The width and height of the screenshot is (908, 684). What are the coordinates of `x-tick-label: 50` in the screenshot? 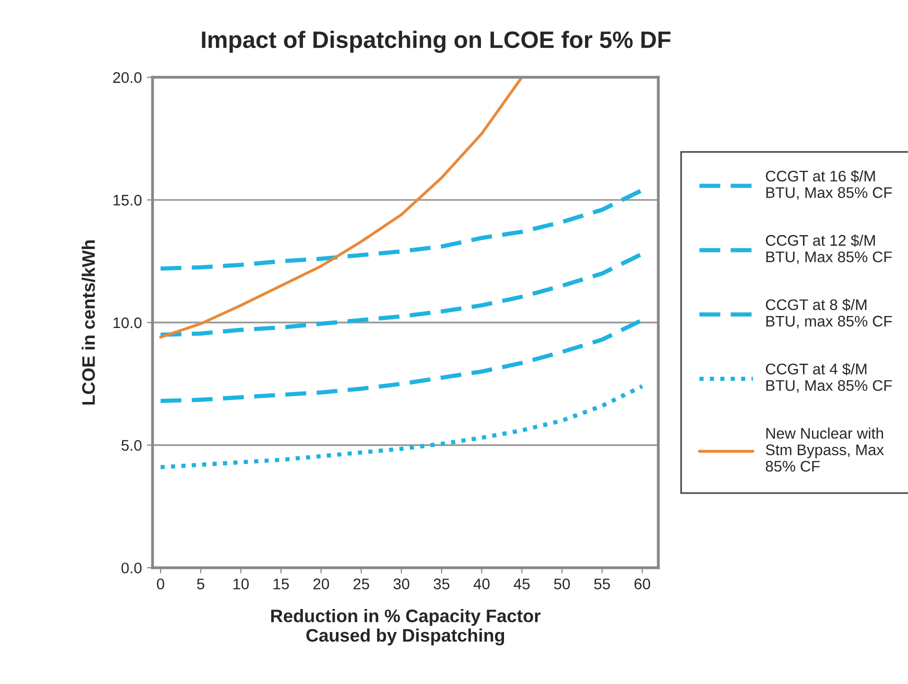 It's located at (562, 584).